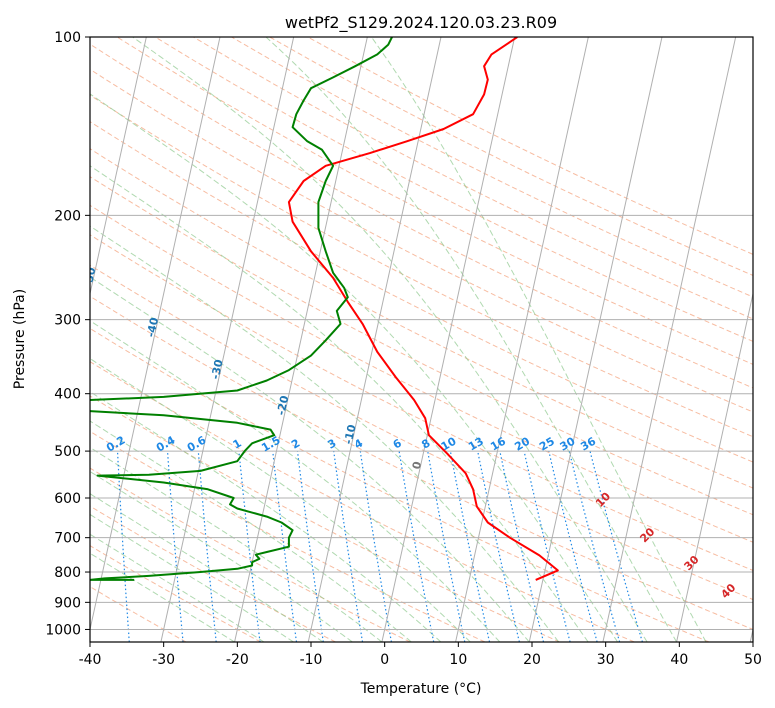 This screenshot has height=708, width=775. I want to click on isotherm-label: -20, so click(282, 405).